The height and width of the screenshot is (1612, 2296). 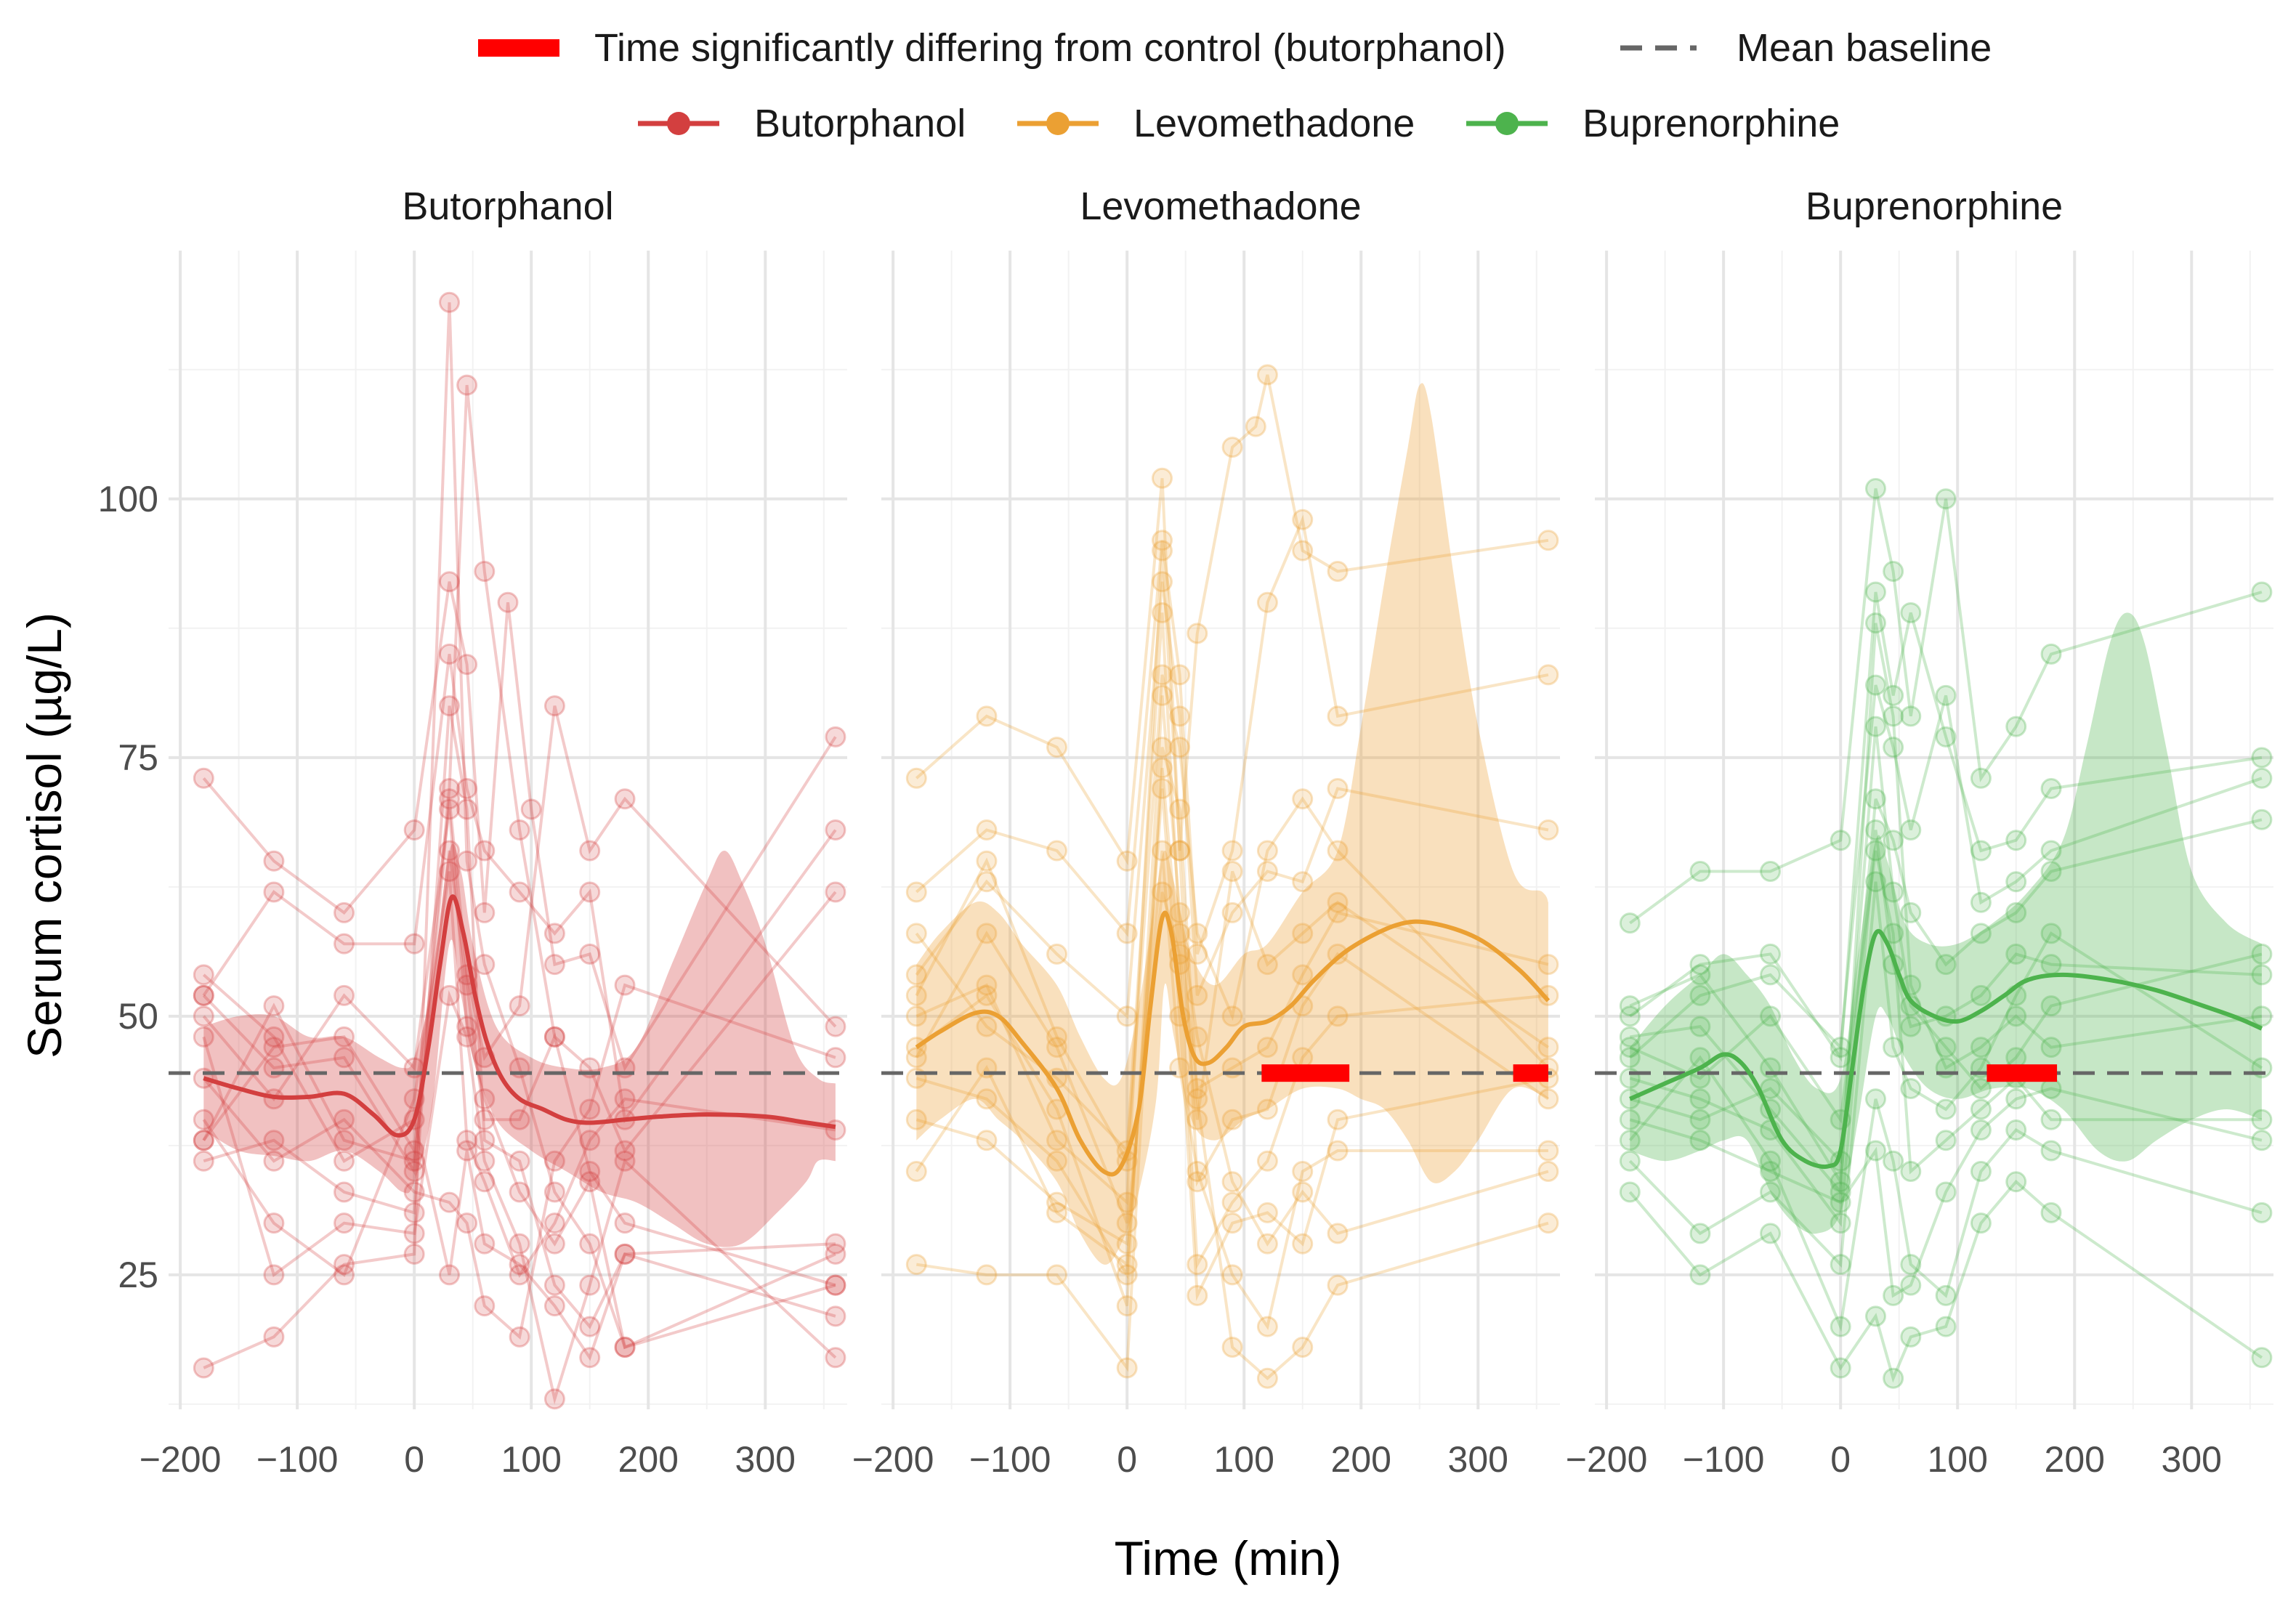 I want to click on legend-levomethadone-label: Levomethadone, so click(x=1274, y=123).